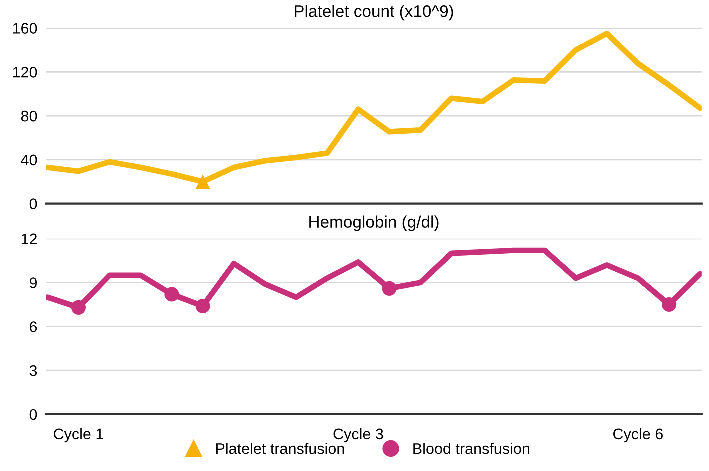 The image size is (709, 471). What do you see at coordinates (29, 239) in the screenshot?
I see `y-tick-label: 12` at bounding box center [29, 239].